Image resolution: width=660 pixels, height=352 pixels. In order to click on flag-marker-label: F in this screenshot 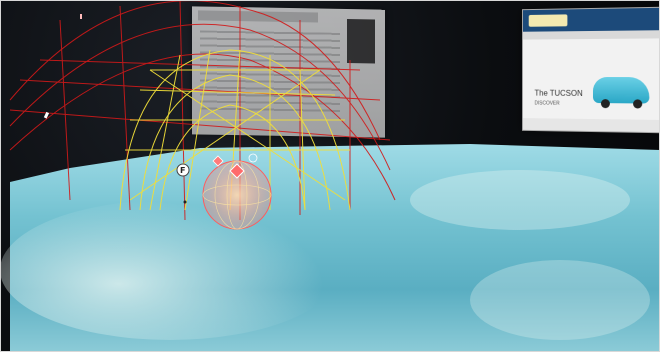, I will do `click(182, 170)`.